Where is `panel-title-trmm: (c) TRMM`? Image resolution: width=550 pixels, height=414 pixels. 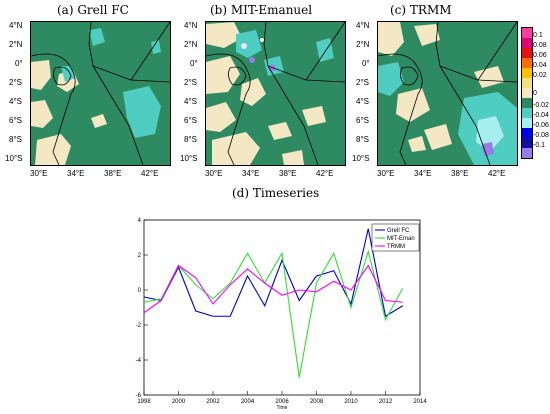 panel-title-trmm: (c) TRMM is located at coordinates (421, 10).